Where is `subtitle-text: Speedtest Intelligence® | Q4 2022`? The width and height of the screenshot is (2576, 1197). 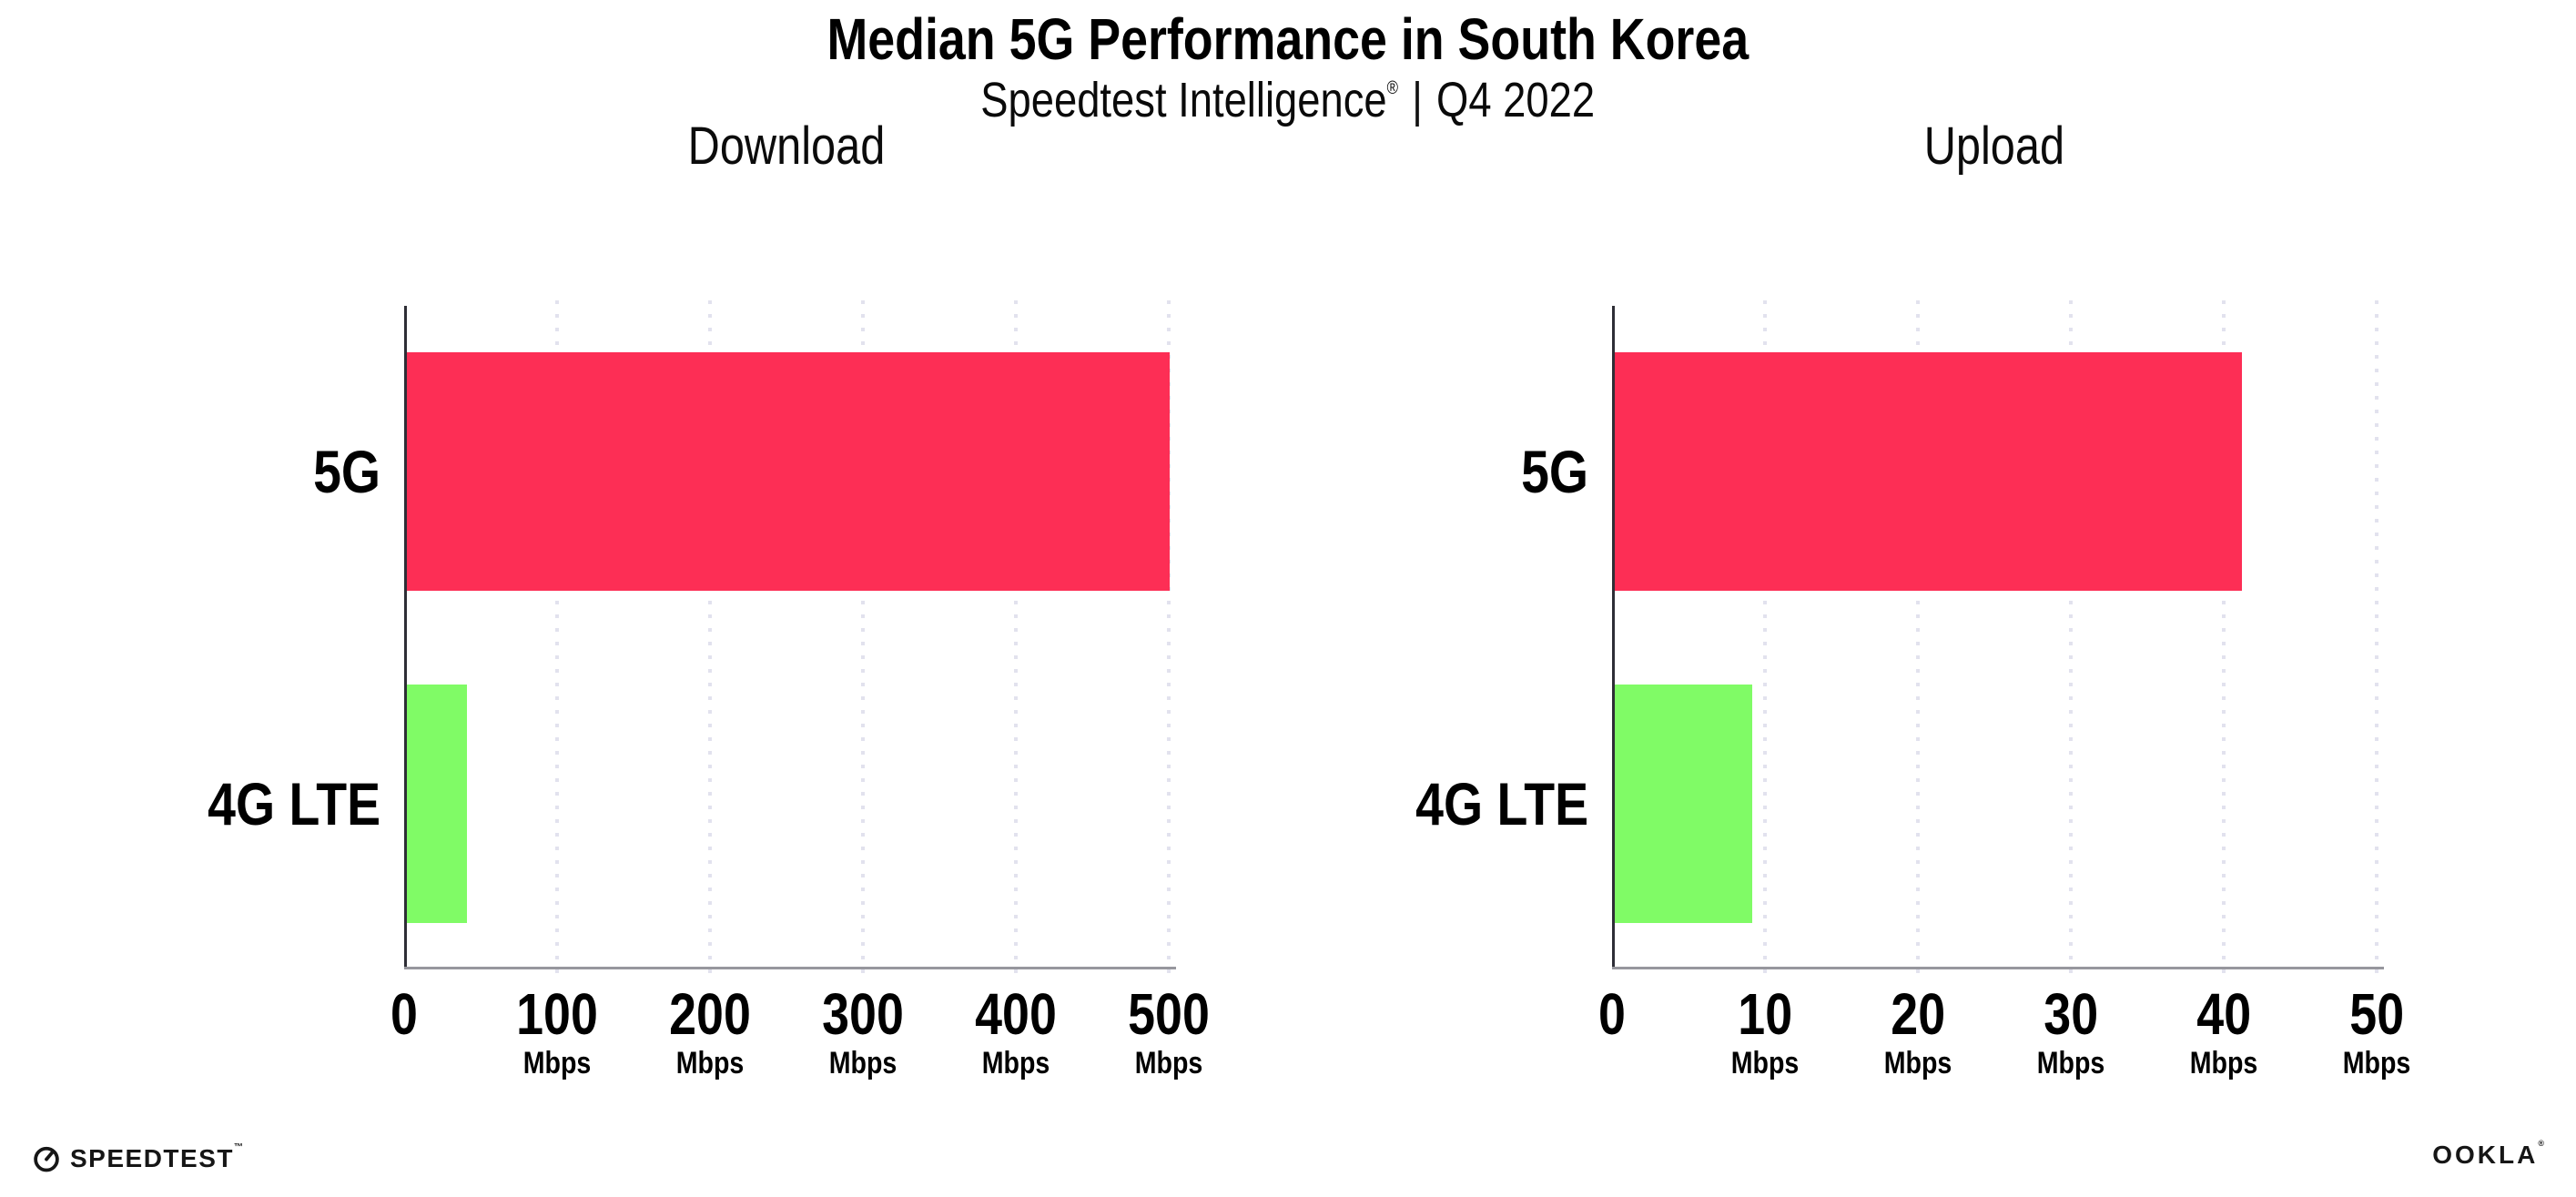 subtitle-text: Speedtest Intelligence® | Q4 2022 is located at coordinates (1288, 101).